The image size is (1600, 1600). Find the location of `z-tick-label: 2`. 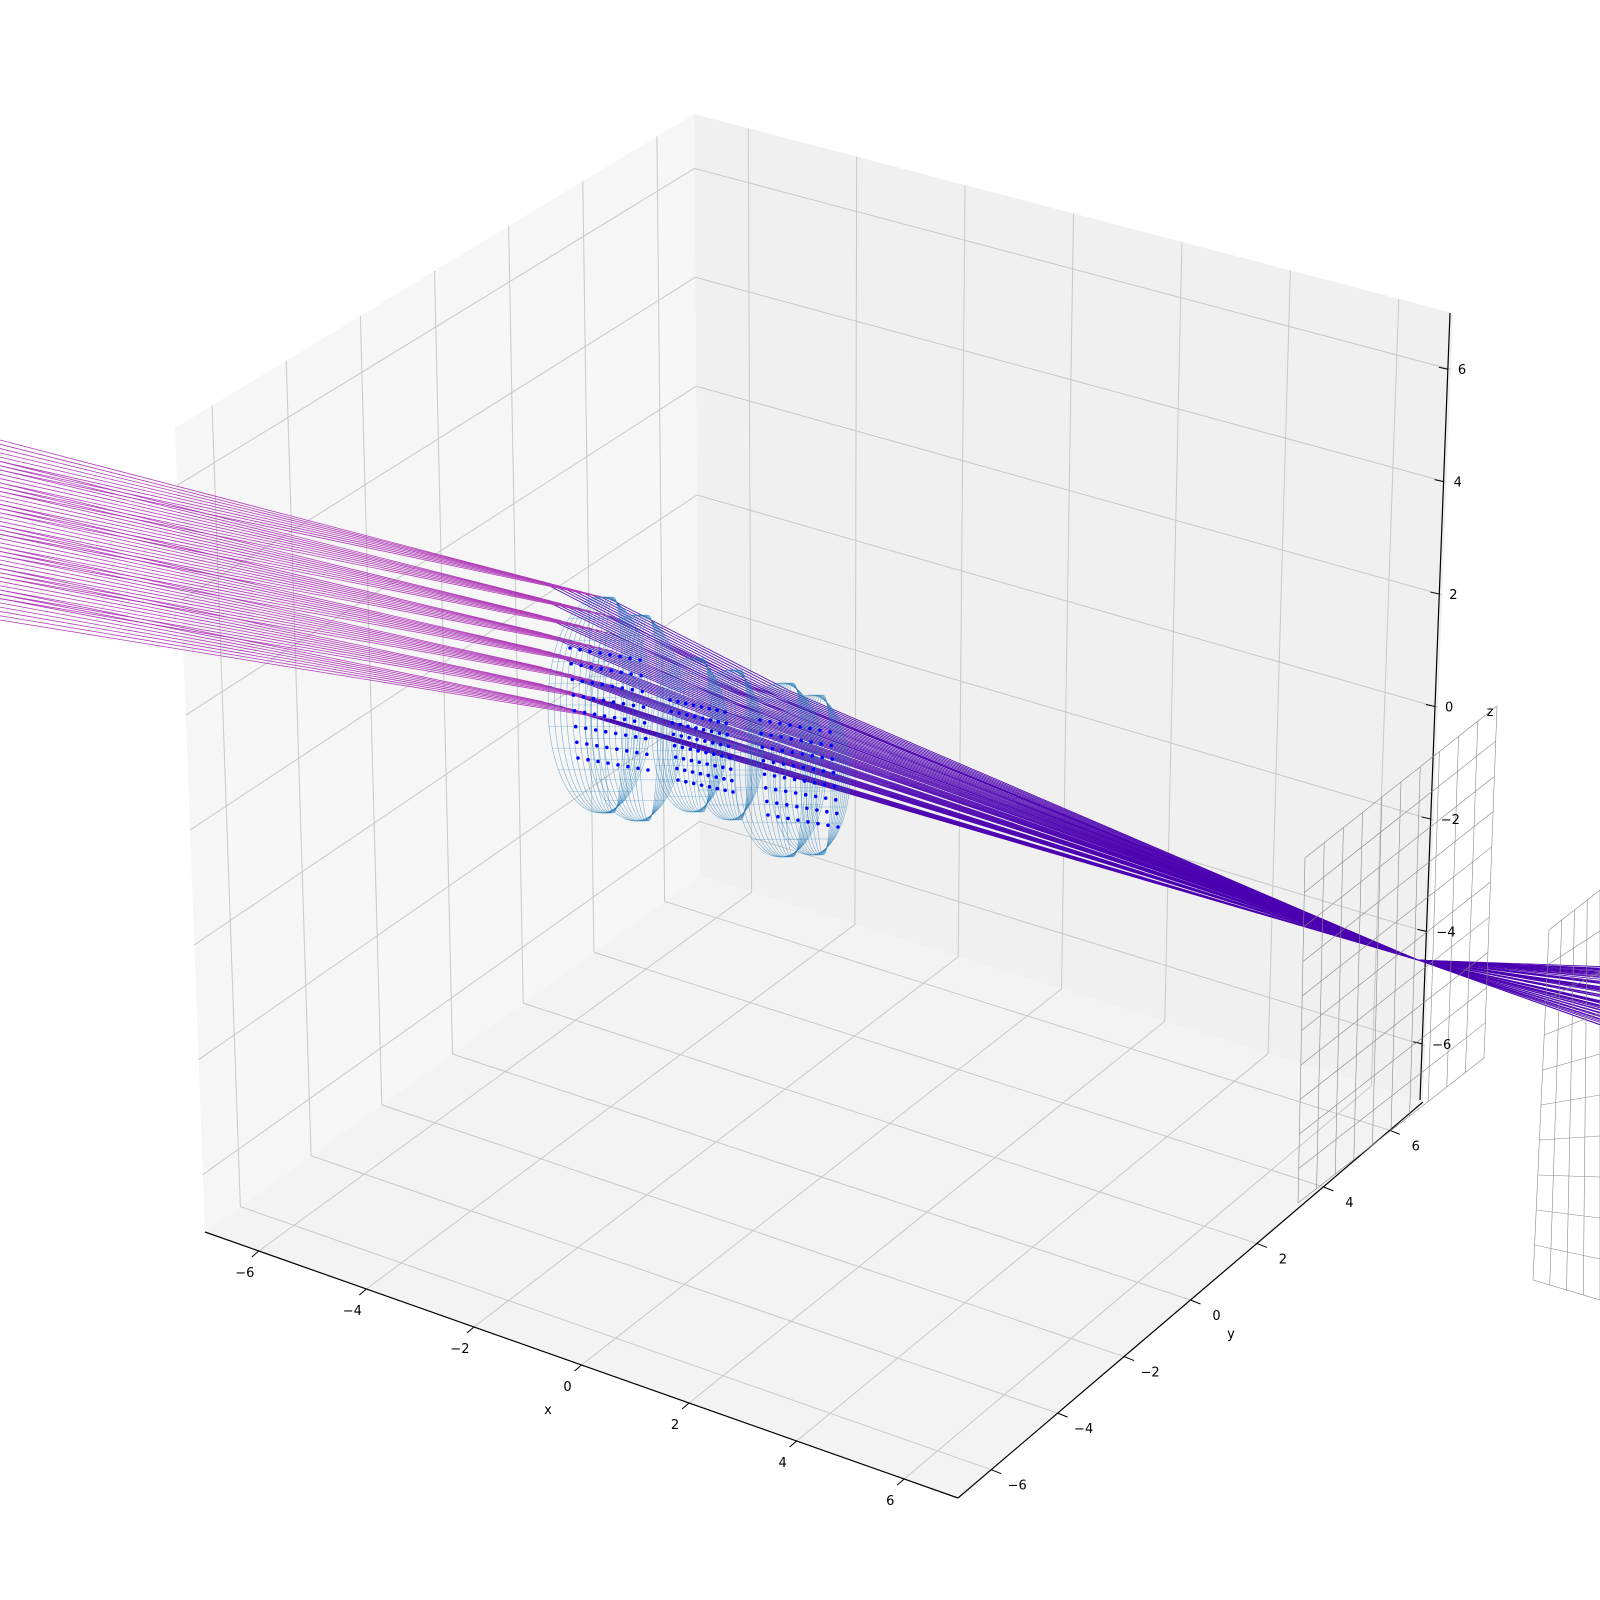

z-tick-label: 2 is located at coordinates (1453, 595).